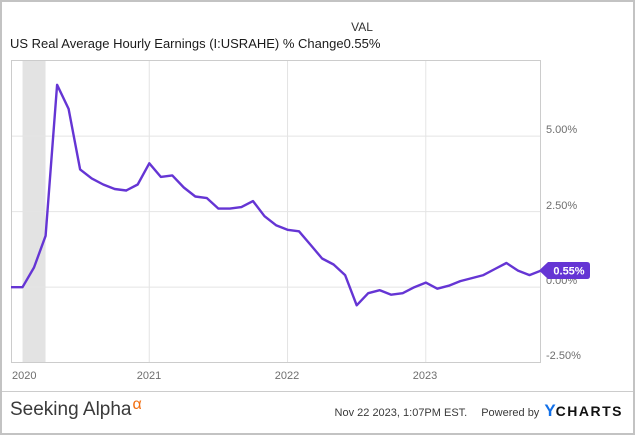 The image size is (635, 435). Describe the element at coordinates (362, 43) in the screenshot. I see `val-current-value: 0.55%` at that location.